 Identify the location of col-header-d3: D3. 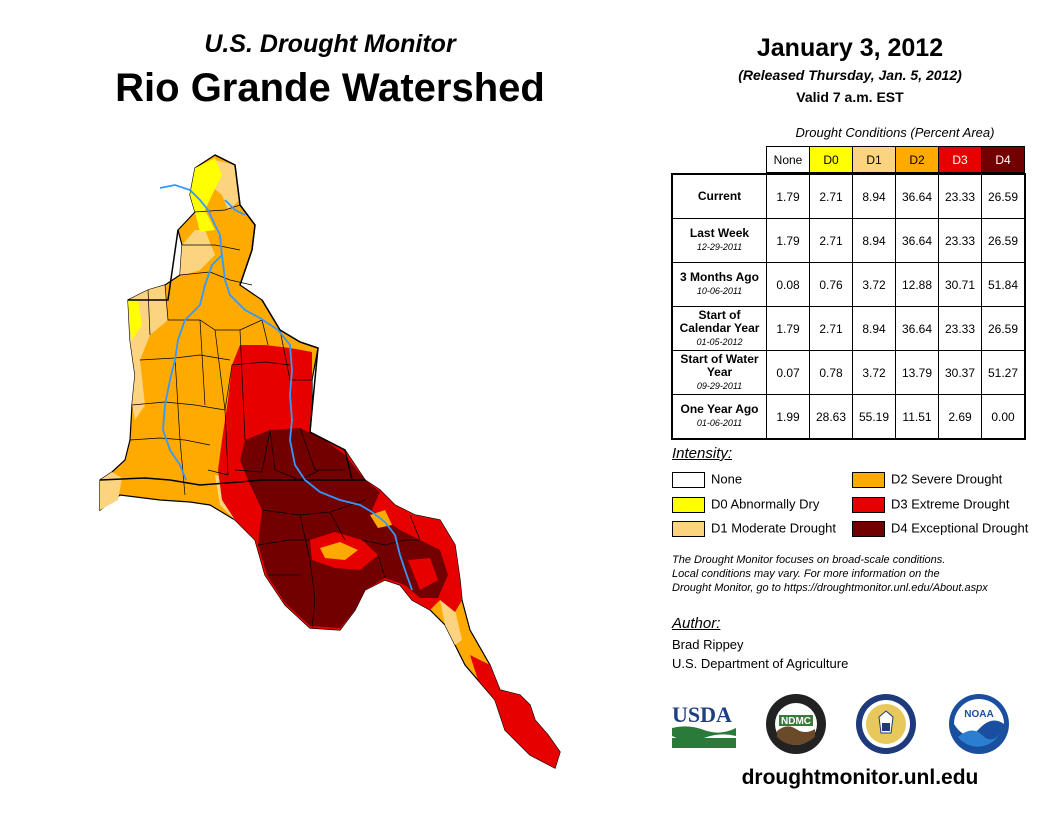
(960, 159).